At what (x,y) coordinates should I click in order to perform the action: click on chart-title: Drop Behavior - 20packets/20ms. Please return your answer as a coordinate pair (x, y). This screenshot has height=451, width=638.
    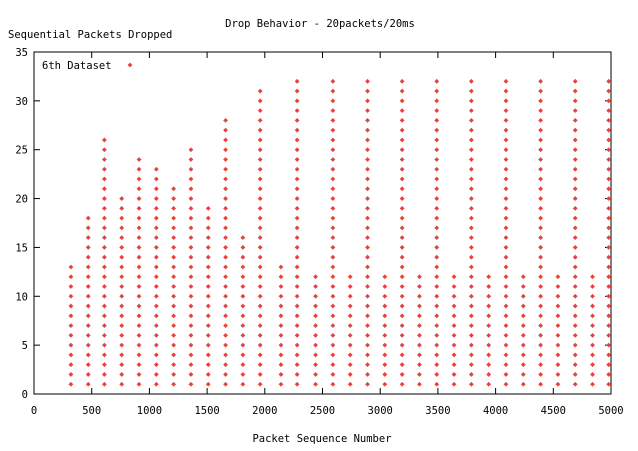
    Looking at the image, I should click on (320, 24).